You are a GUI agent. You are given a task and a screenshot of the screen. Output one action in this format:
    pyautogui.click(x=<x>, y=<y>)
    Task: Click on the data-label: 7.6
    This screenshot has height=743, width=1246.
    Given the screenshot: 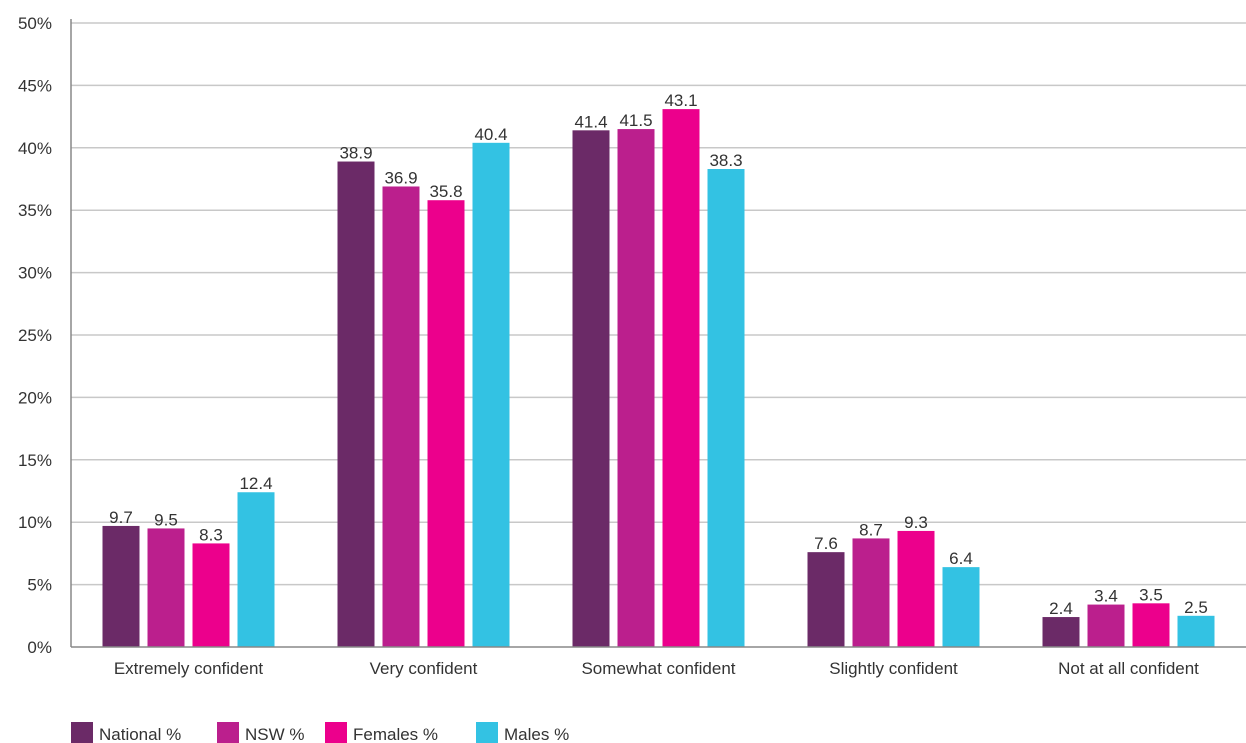 What is the action you would take?
    pyautogui.click(x=826, y=543)
    